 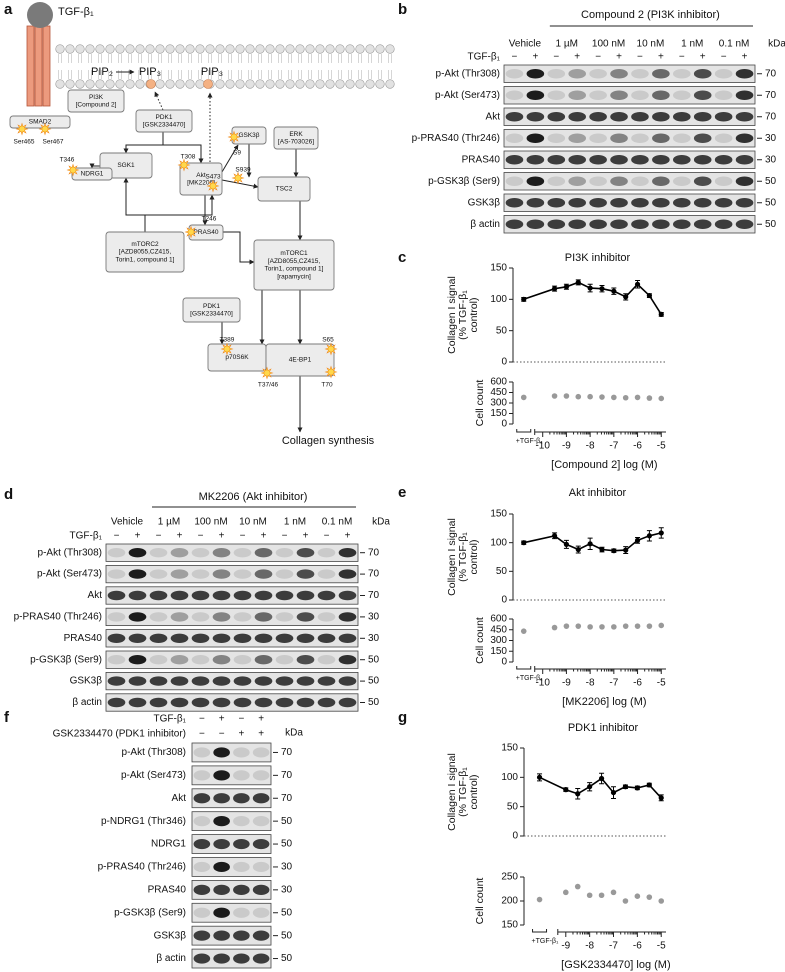 What do you see at coordinates (296, 142) in the screenshot?
I see `node-label: [AS-703026]` at bounding box center [296, 142].